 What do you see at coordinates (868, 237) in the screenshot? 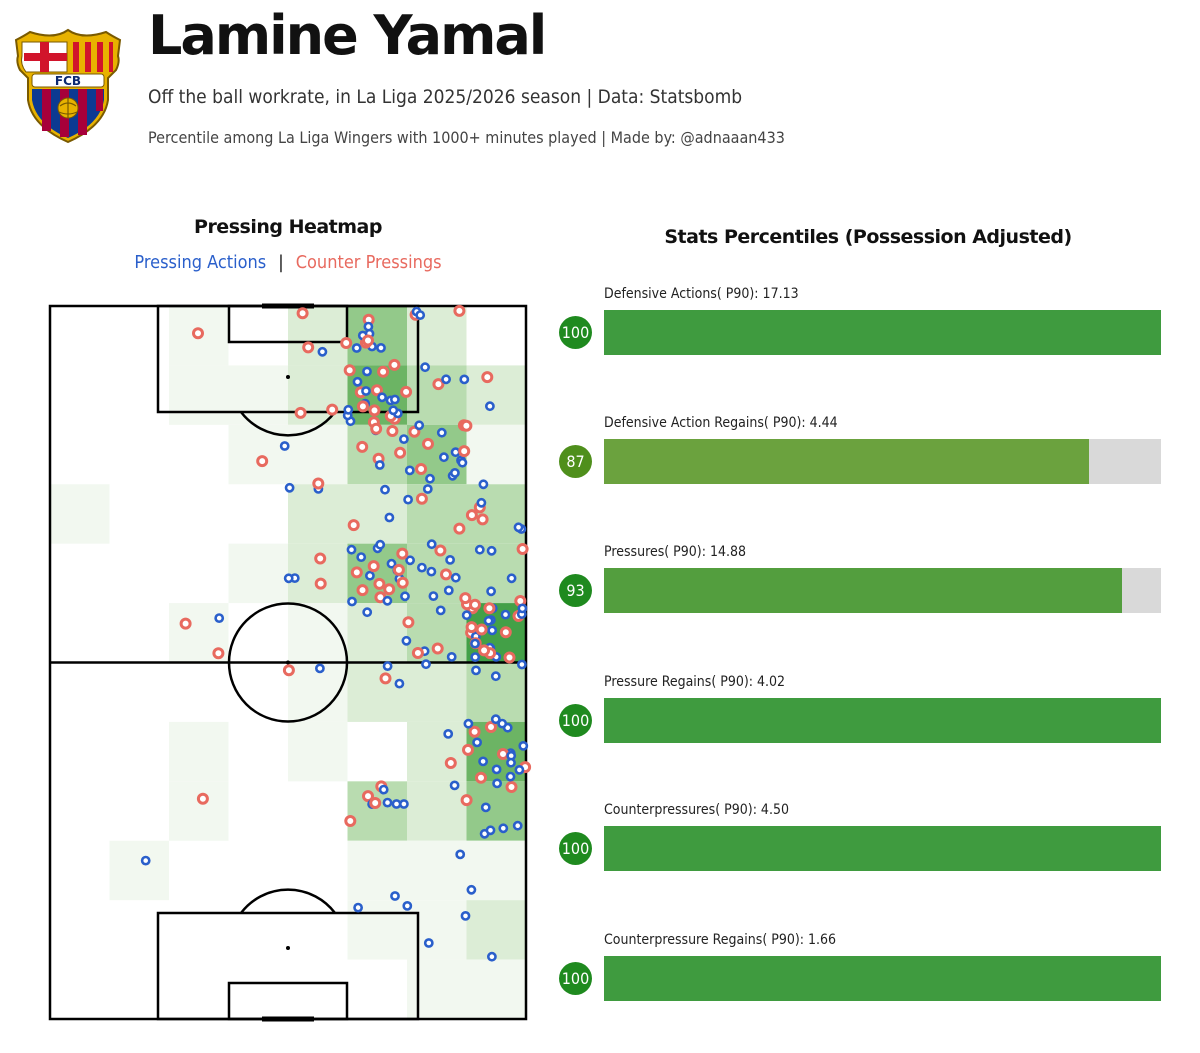
I see `stats-title: Stats Percentiles (Possession Adjusted)` at bounding box center [868, 237].